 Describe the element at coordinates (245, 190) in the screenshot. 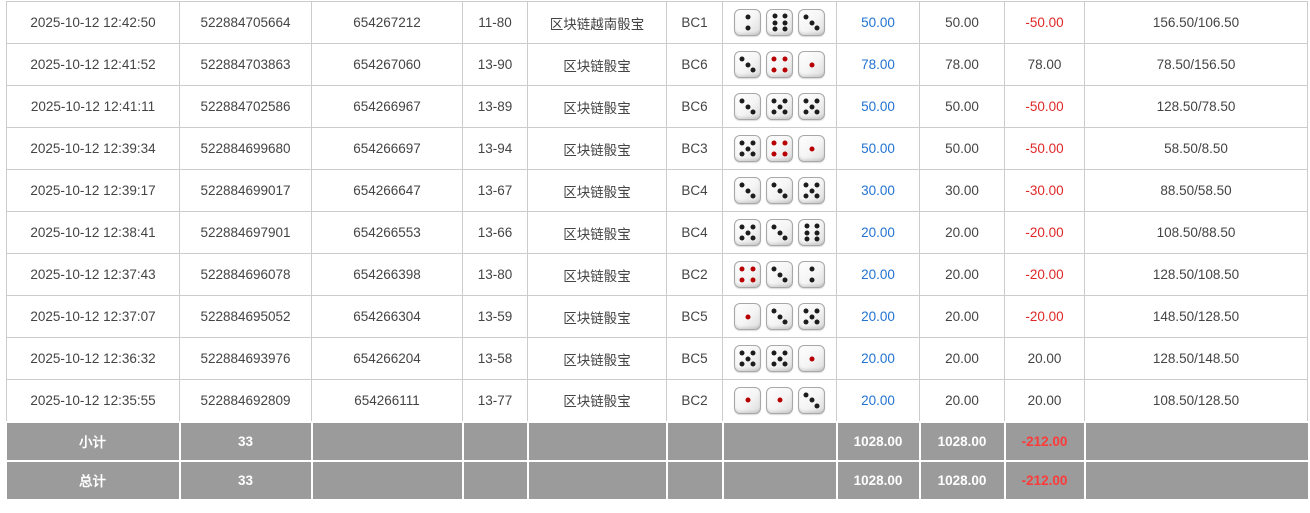

I see `cell-bet-id: 522884699017` at that location.